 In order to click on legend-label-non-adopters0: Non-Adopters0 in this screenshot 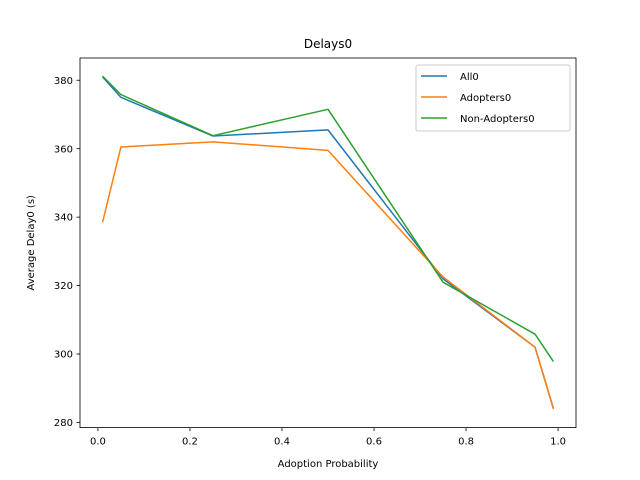, I will do `click(497, 119)`.